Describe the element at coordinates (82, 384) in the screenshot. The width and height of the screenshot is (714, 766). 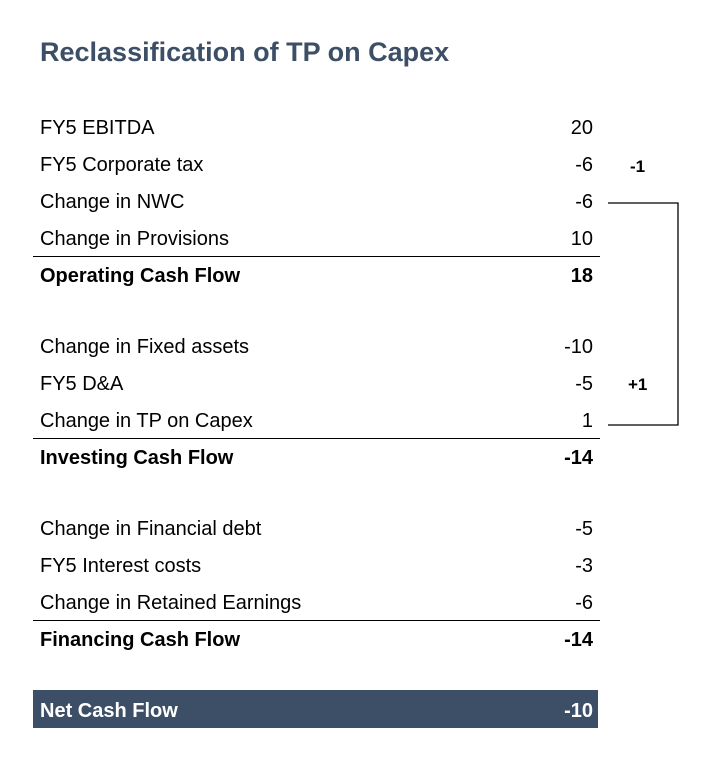
I see `row-label: FY5 D&A` at that location.